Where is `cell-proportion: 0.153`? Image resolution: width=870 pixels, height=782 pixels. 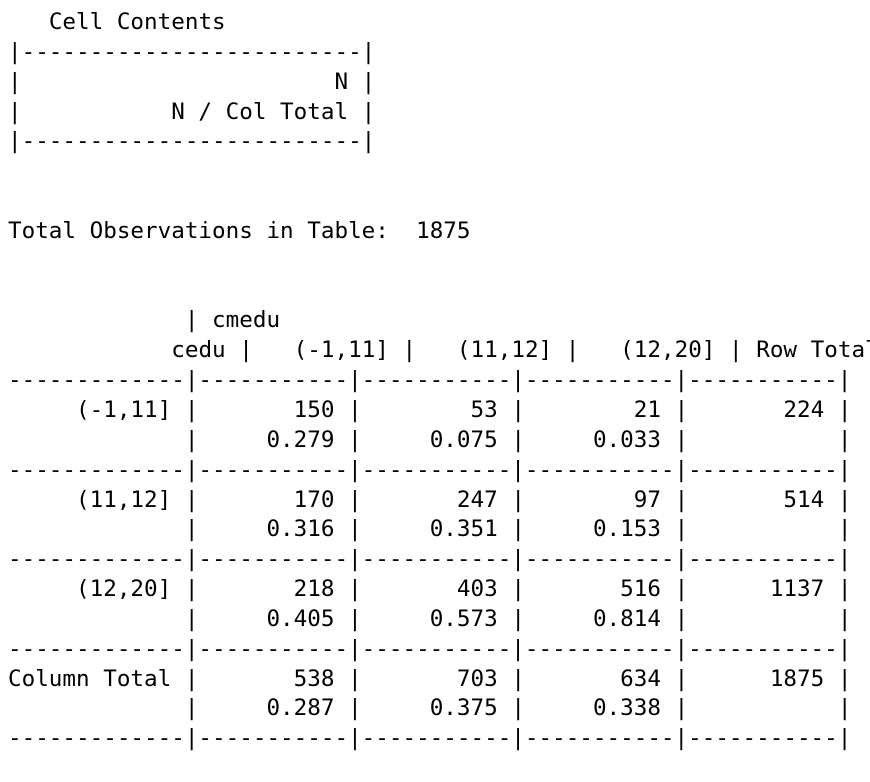 cell-proportion: 0.153 is located at coordinates (592, 529).